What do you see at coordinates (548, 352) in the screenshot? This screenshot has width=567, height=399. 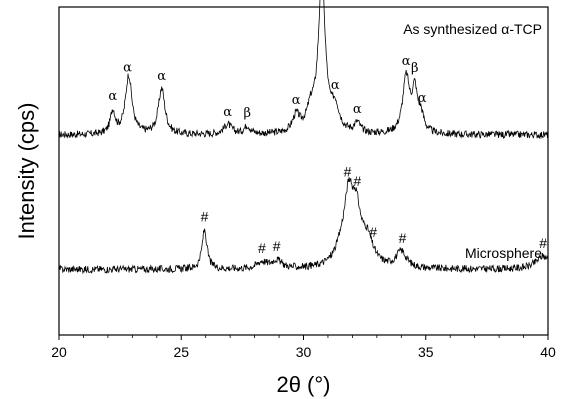 I see `x-tick-label-4: 40` at bounding box center [548, 352].